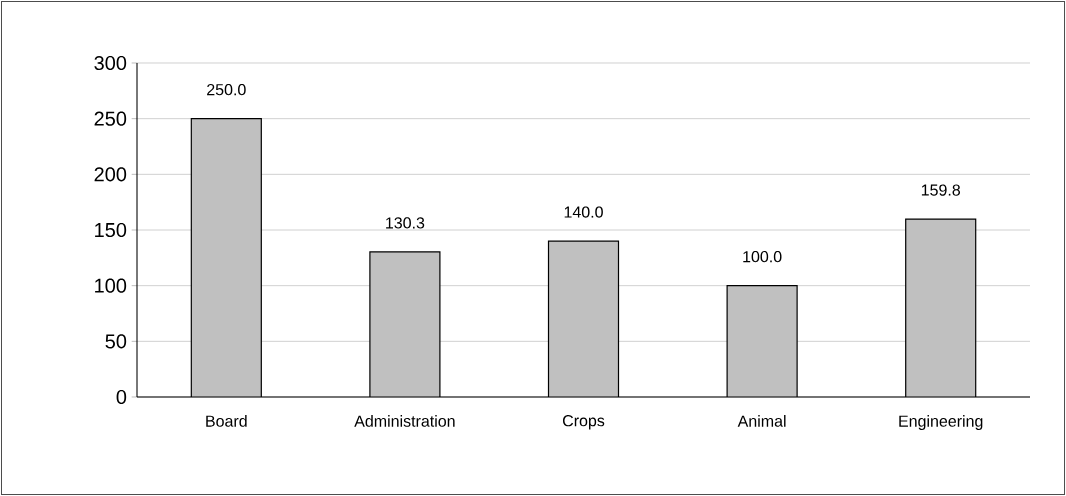 Image resolution: width=1066 pixels, height=496 pixels. What do you see at coordinates (116, 341) in the screenshot?
I see `y-tick-label: 50` at bounding box center [116, 341].